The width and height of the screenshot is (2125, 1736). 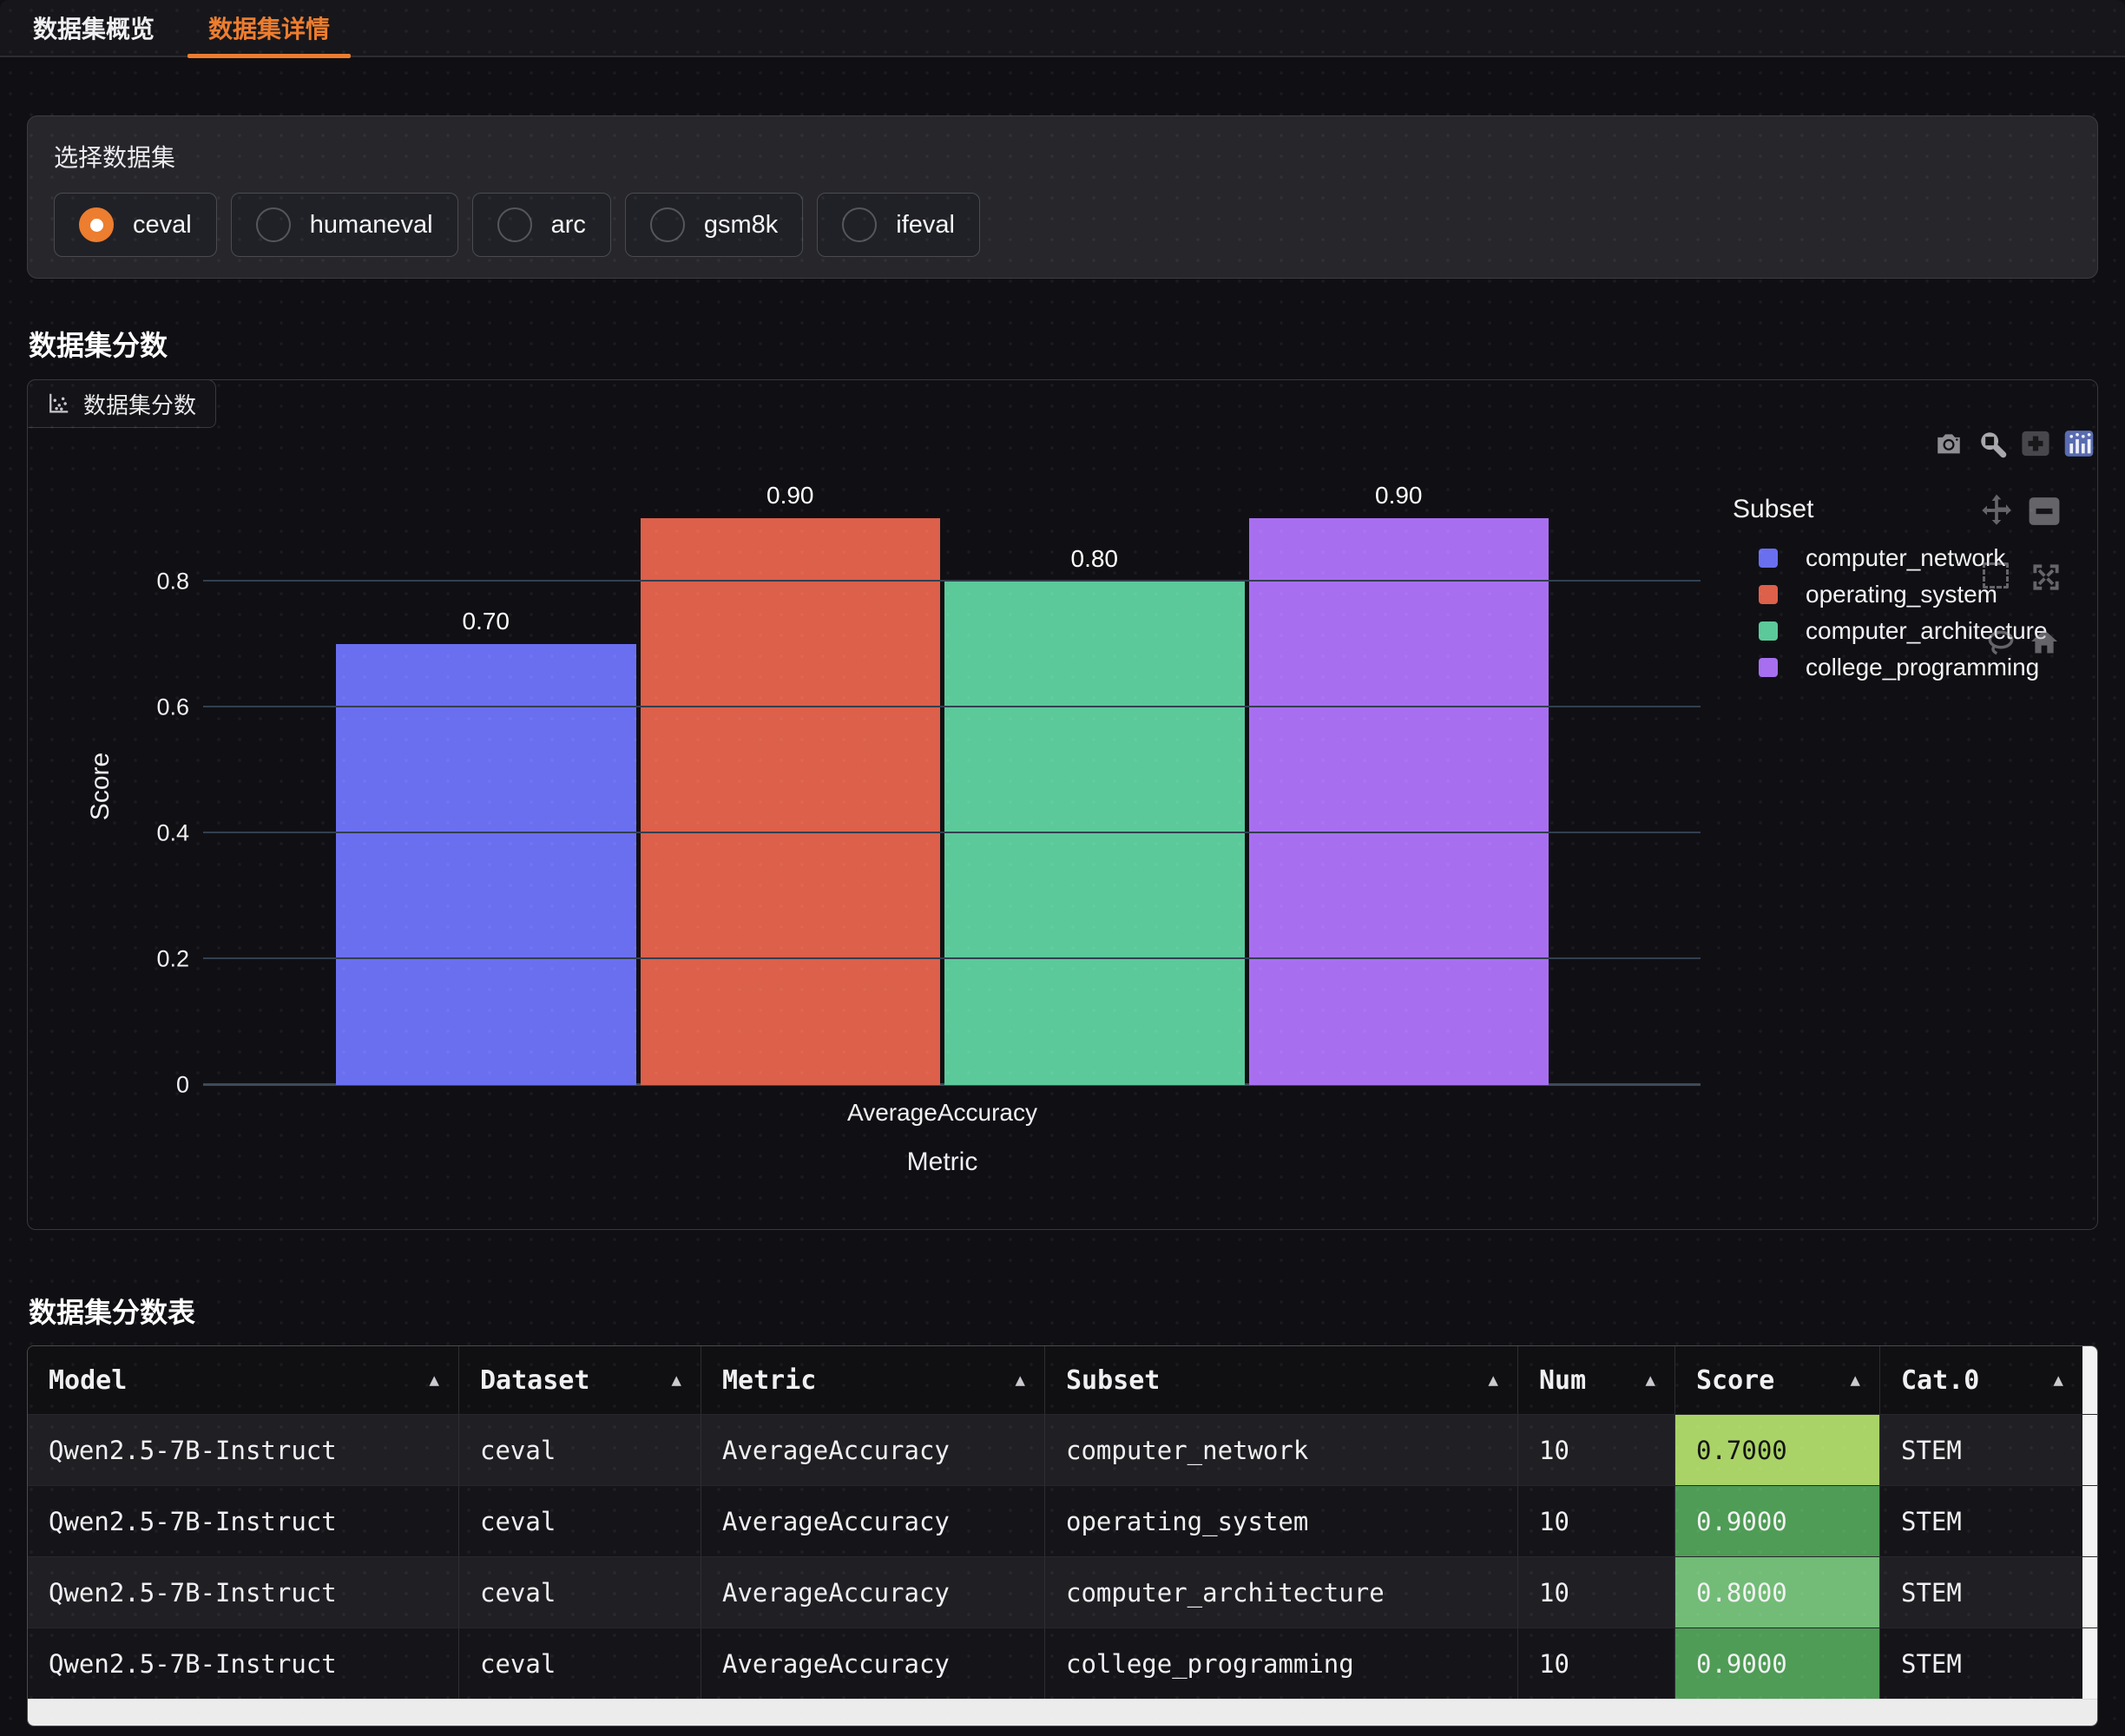 I want to click on bar-college_programming: 0.90, so click(x=1398, y=783).